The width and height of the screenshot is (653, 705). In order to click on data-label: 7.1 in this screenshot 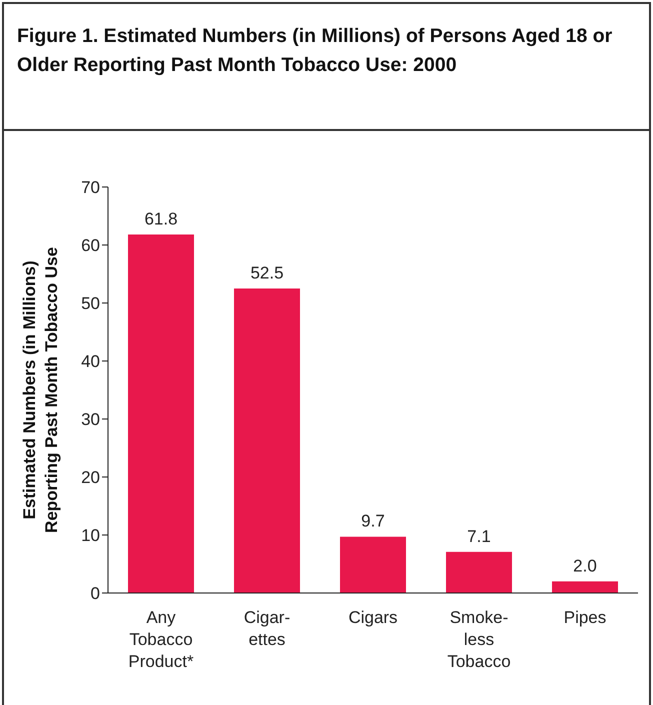, I will do `click(479, 536)`.